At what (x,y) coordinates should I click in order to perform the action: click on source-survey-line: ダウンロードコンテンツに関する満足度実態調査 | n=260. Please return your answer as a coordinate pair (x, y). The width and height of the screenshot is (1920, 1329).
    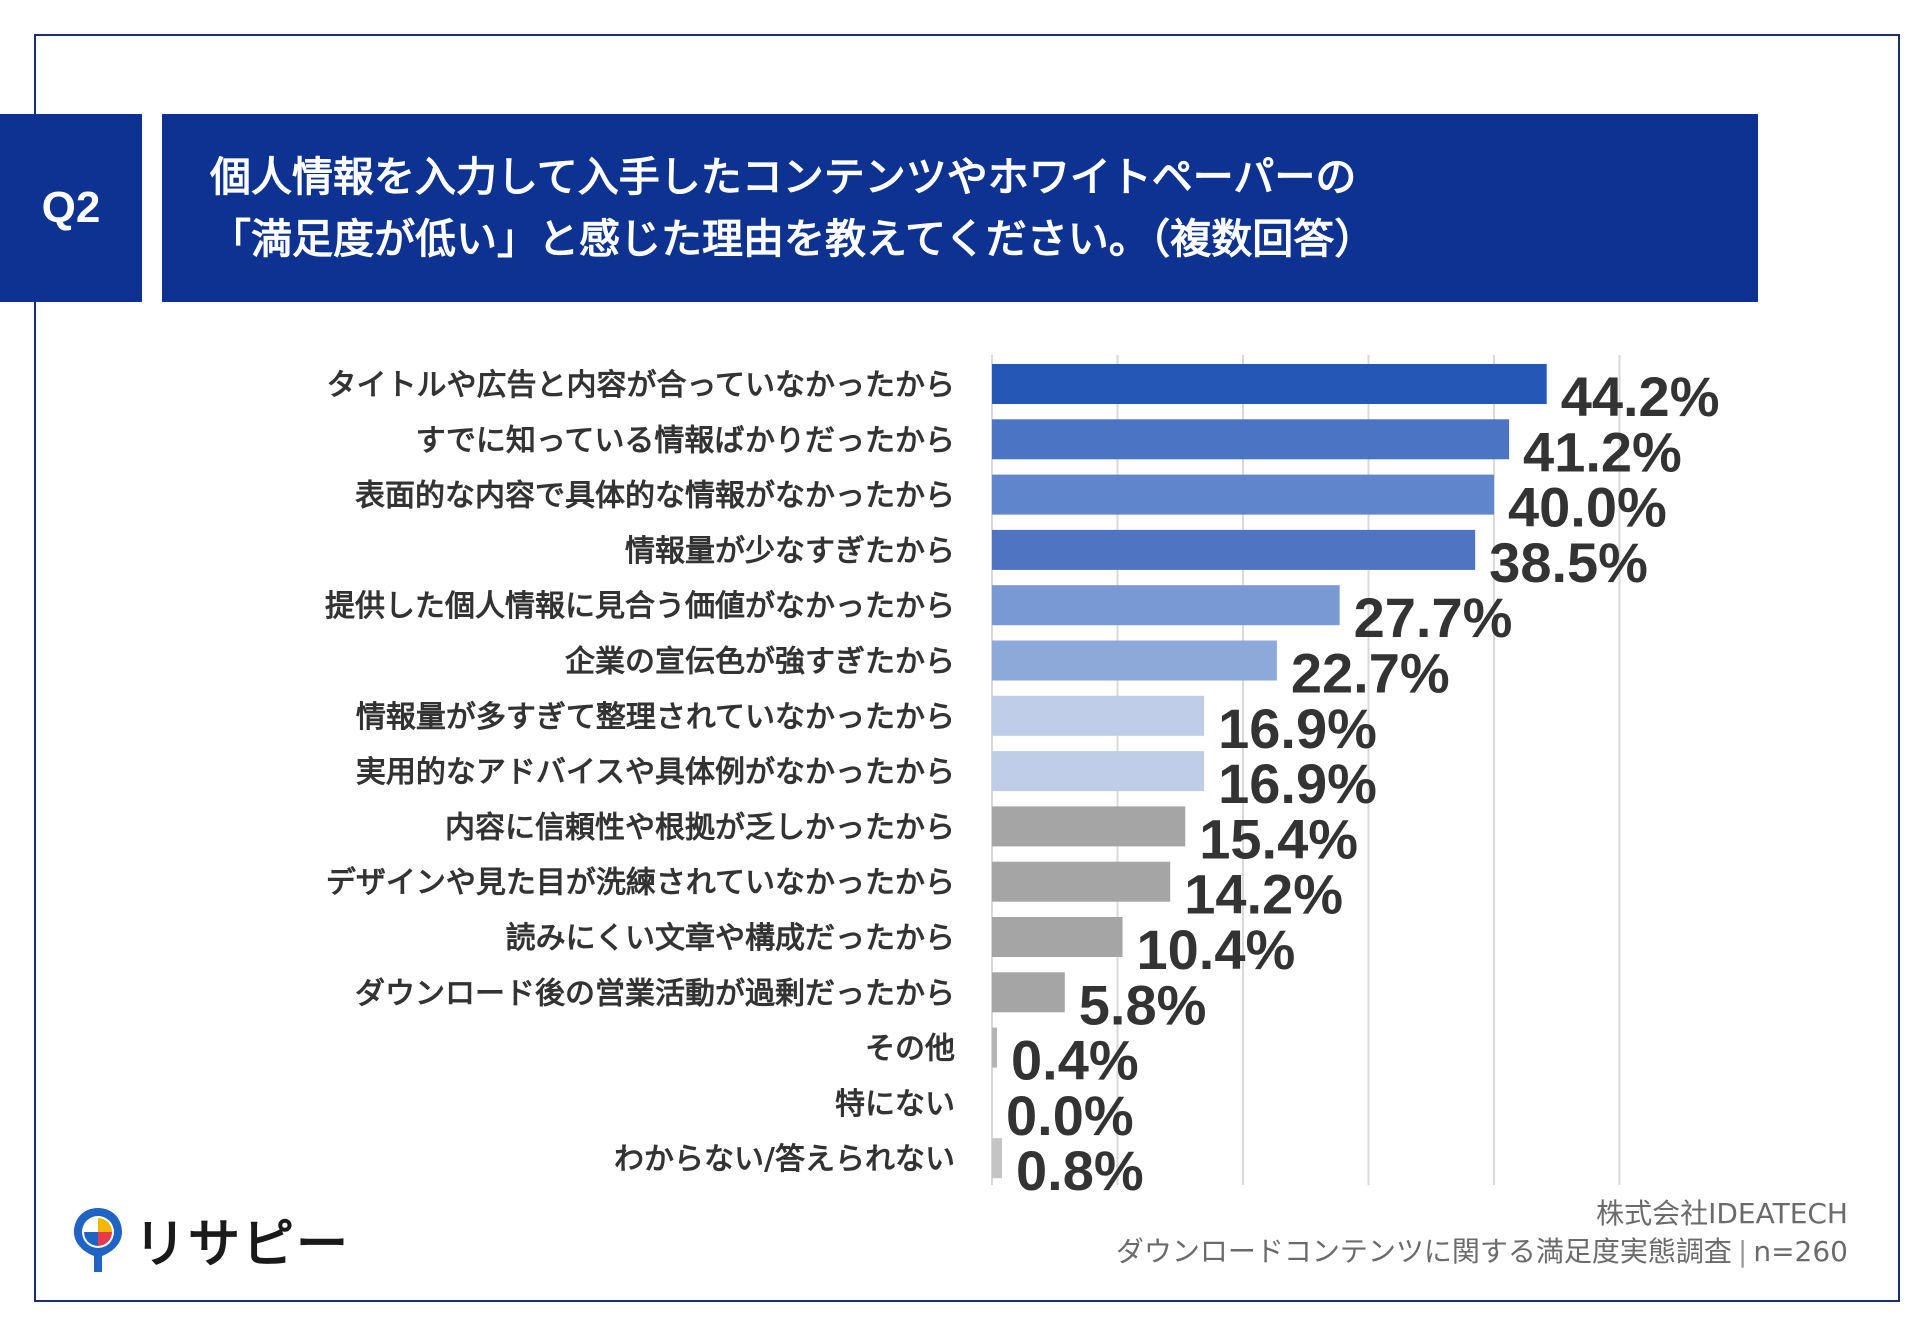
    Looking at the image, I should click on (1481, 1251).